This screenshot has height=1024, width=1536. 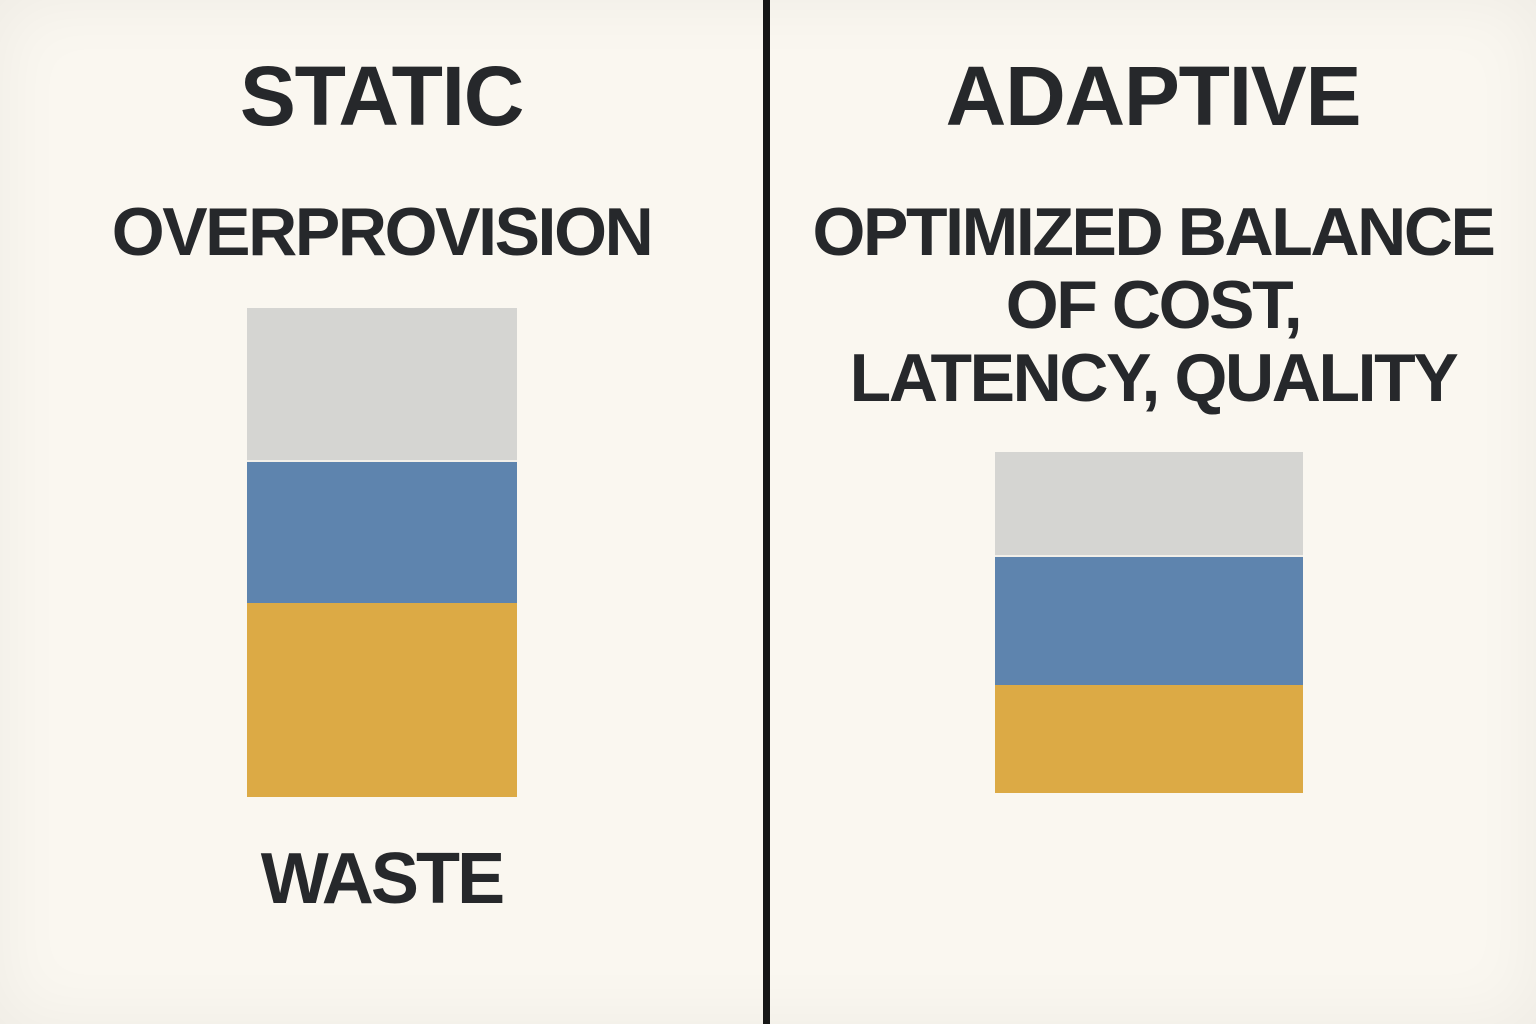 What do you see at coordinates (1154, 378) in the screenshot?
I see `adaptive-subtitle-line: LATENCY, QUALITY` at bounding box center [1154, 378].